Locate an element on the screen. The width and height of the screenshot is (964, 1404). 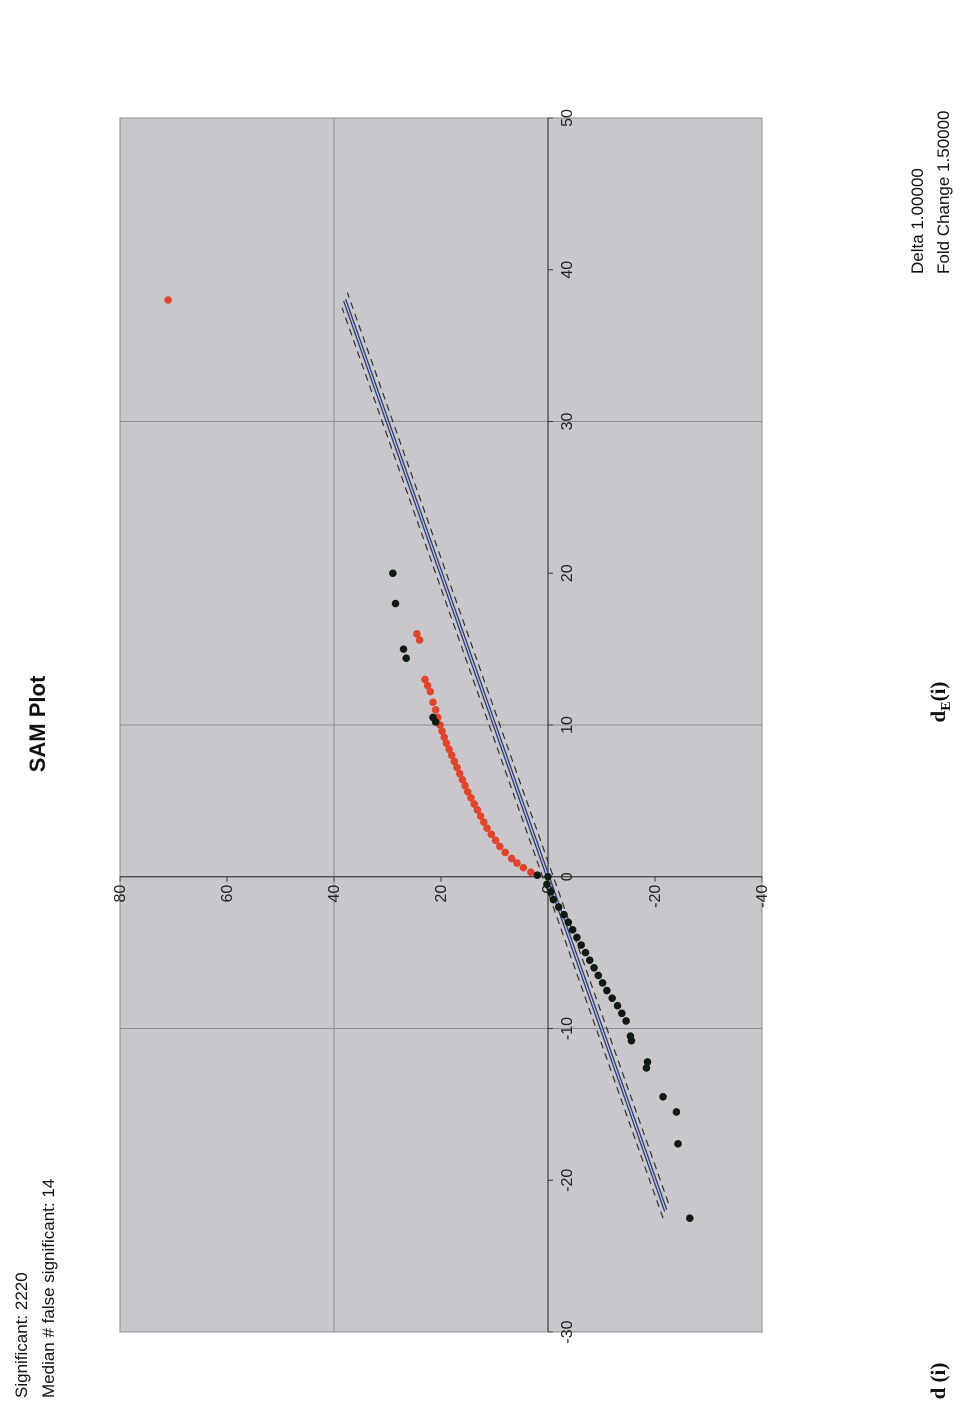
x-tick-label: 50 is located at coordinates (567, 118).